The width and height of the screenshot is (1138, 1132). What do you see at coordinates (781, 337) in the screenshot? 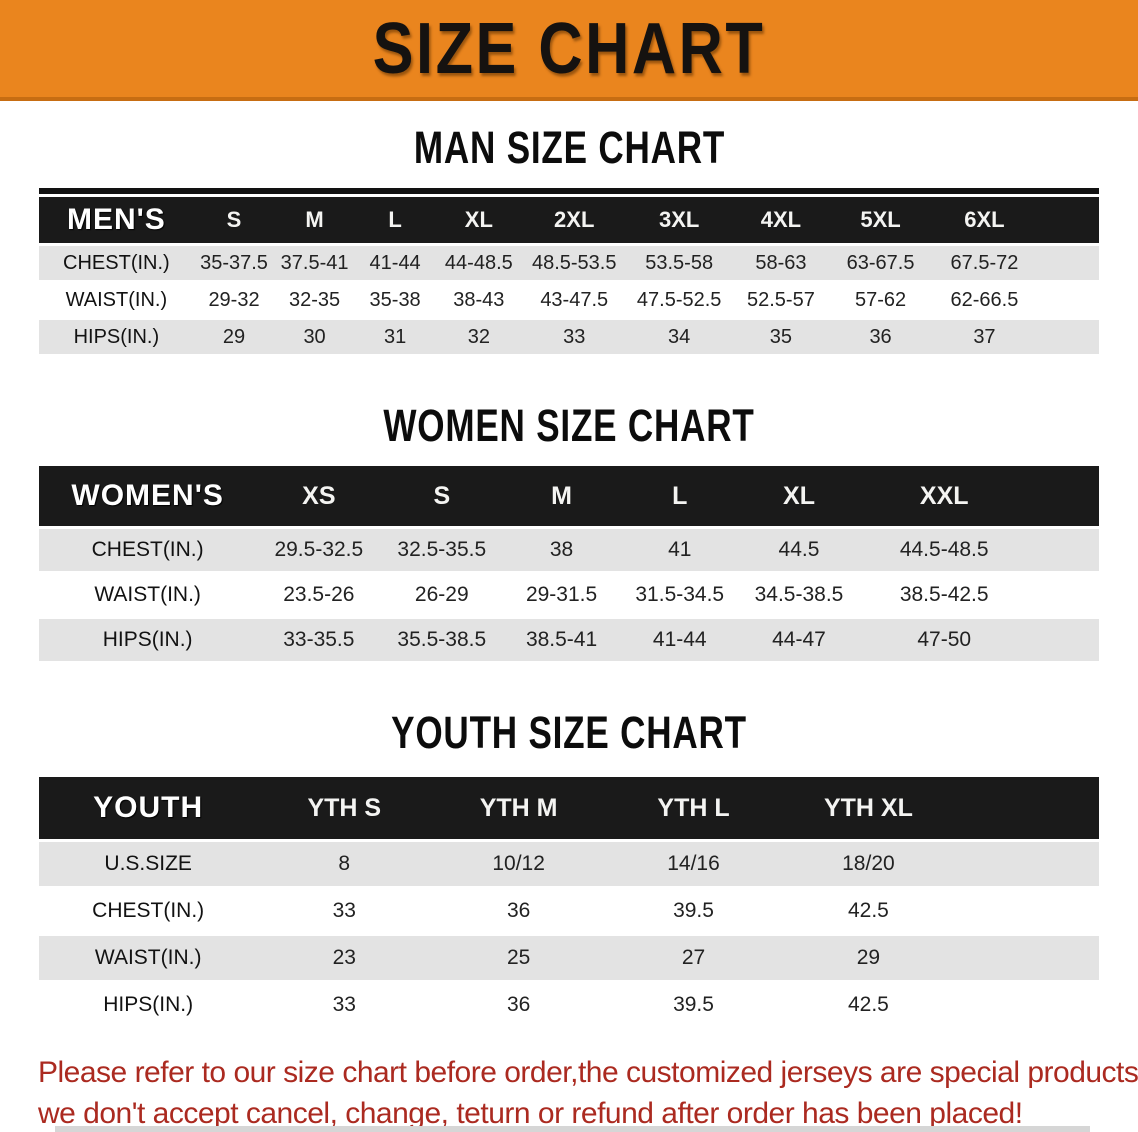
I see `table-cell: 35` at bounding box center [781, 337].